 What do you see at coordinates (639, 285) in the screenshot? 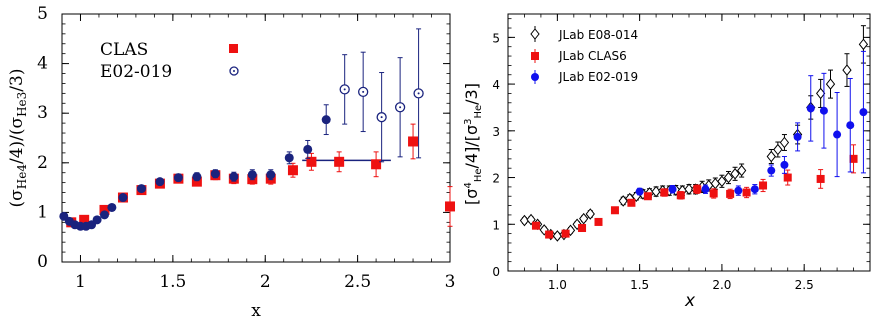
I see `x-tick-label: 1.5` at bounding box center [639, 285].